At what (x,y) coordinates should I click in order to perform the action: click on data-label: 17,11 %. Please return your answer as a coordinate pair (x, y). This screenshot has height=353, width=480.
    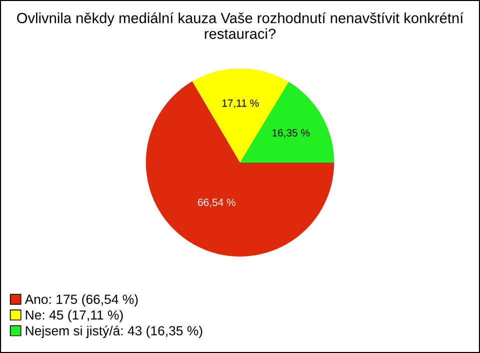
    Looking at the image, I should click on (240, 103).